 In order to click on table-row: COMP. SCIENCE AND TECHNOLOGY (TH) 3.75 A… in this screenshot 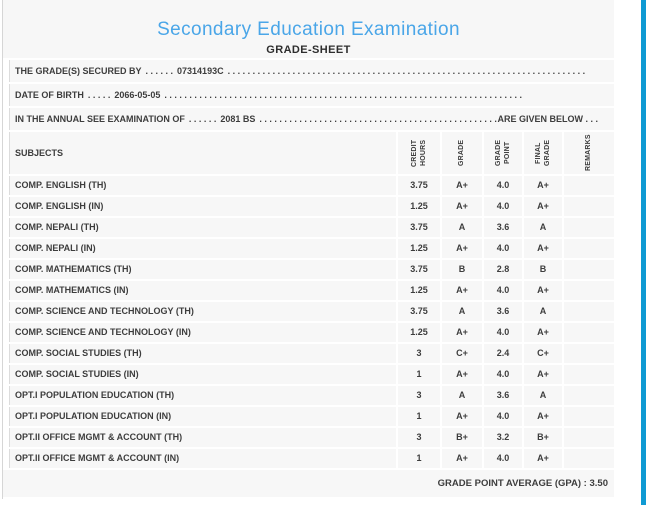, I will do `click(311, 311)`.